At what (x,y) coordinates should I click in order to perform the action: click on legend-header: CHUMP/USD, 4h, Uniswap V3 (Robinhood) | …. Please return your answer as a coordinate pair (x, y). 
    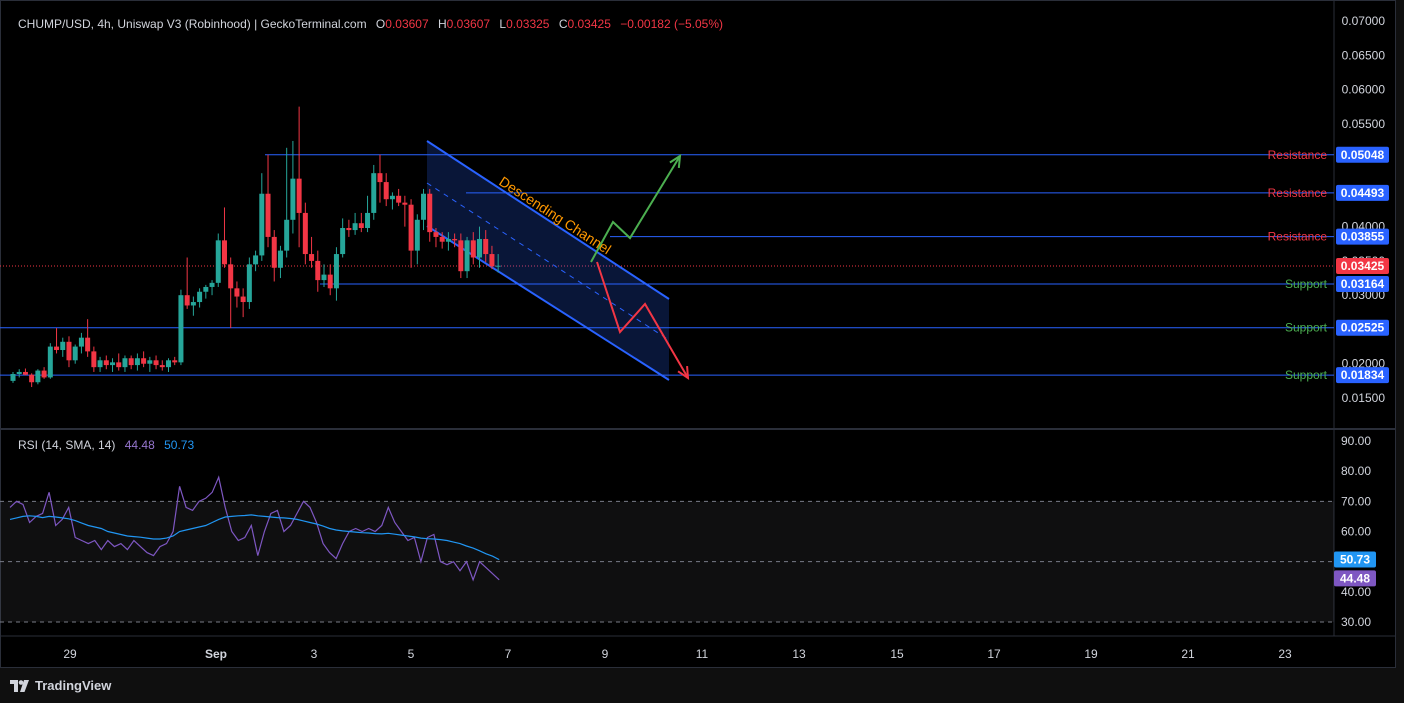
    Looking at the image, I should click on (370, 24).